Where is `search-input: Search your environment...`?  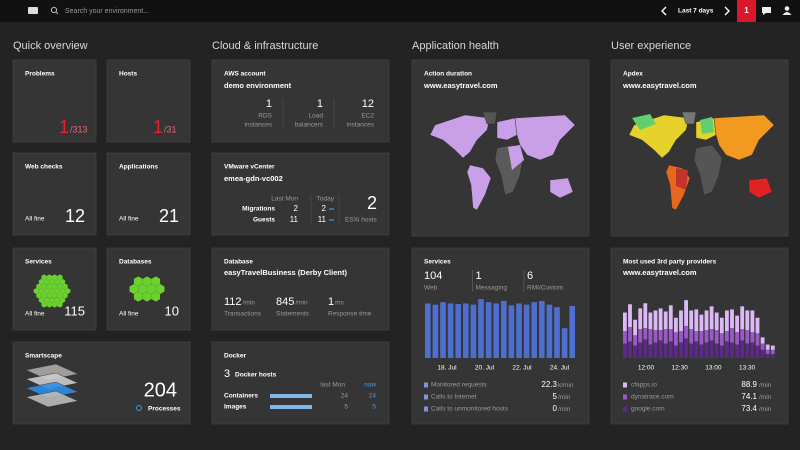
search-input: Search your environment... is located at coordinates (107, 11).